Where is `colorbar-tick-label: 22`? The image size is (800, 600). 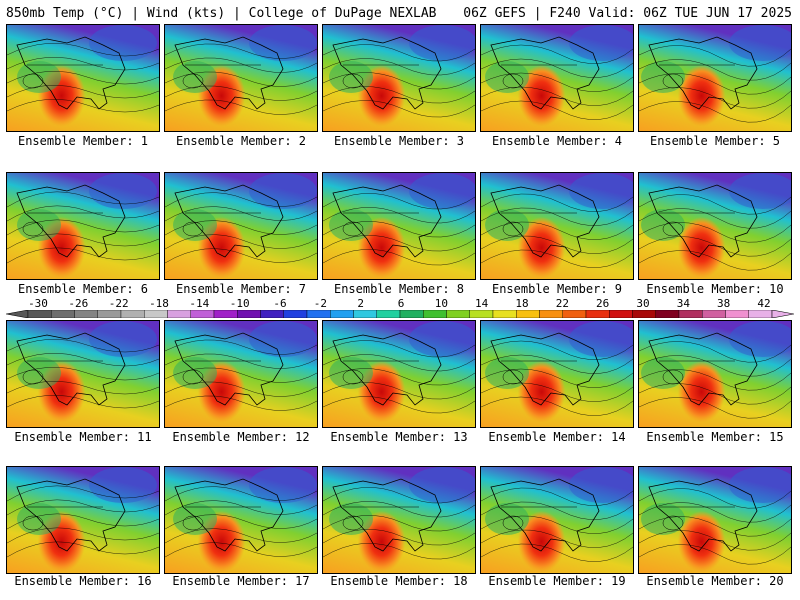
colorbar-tick-label: 22 is located at coordinates (562, 303).